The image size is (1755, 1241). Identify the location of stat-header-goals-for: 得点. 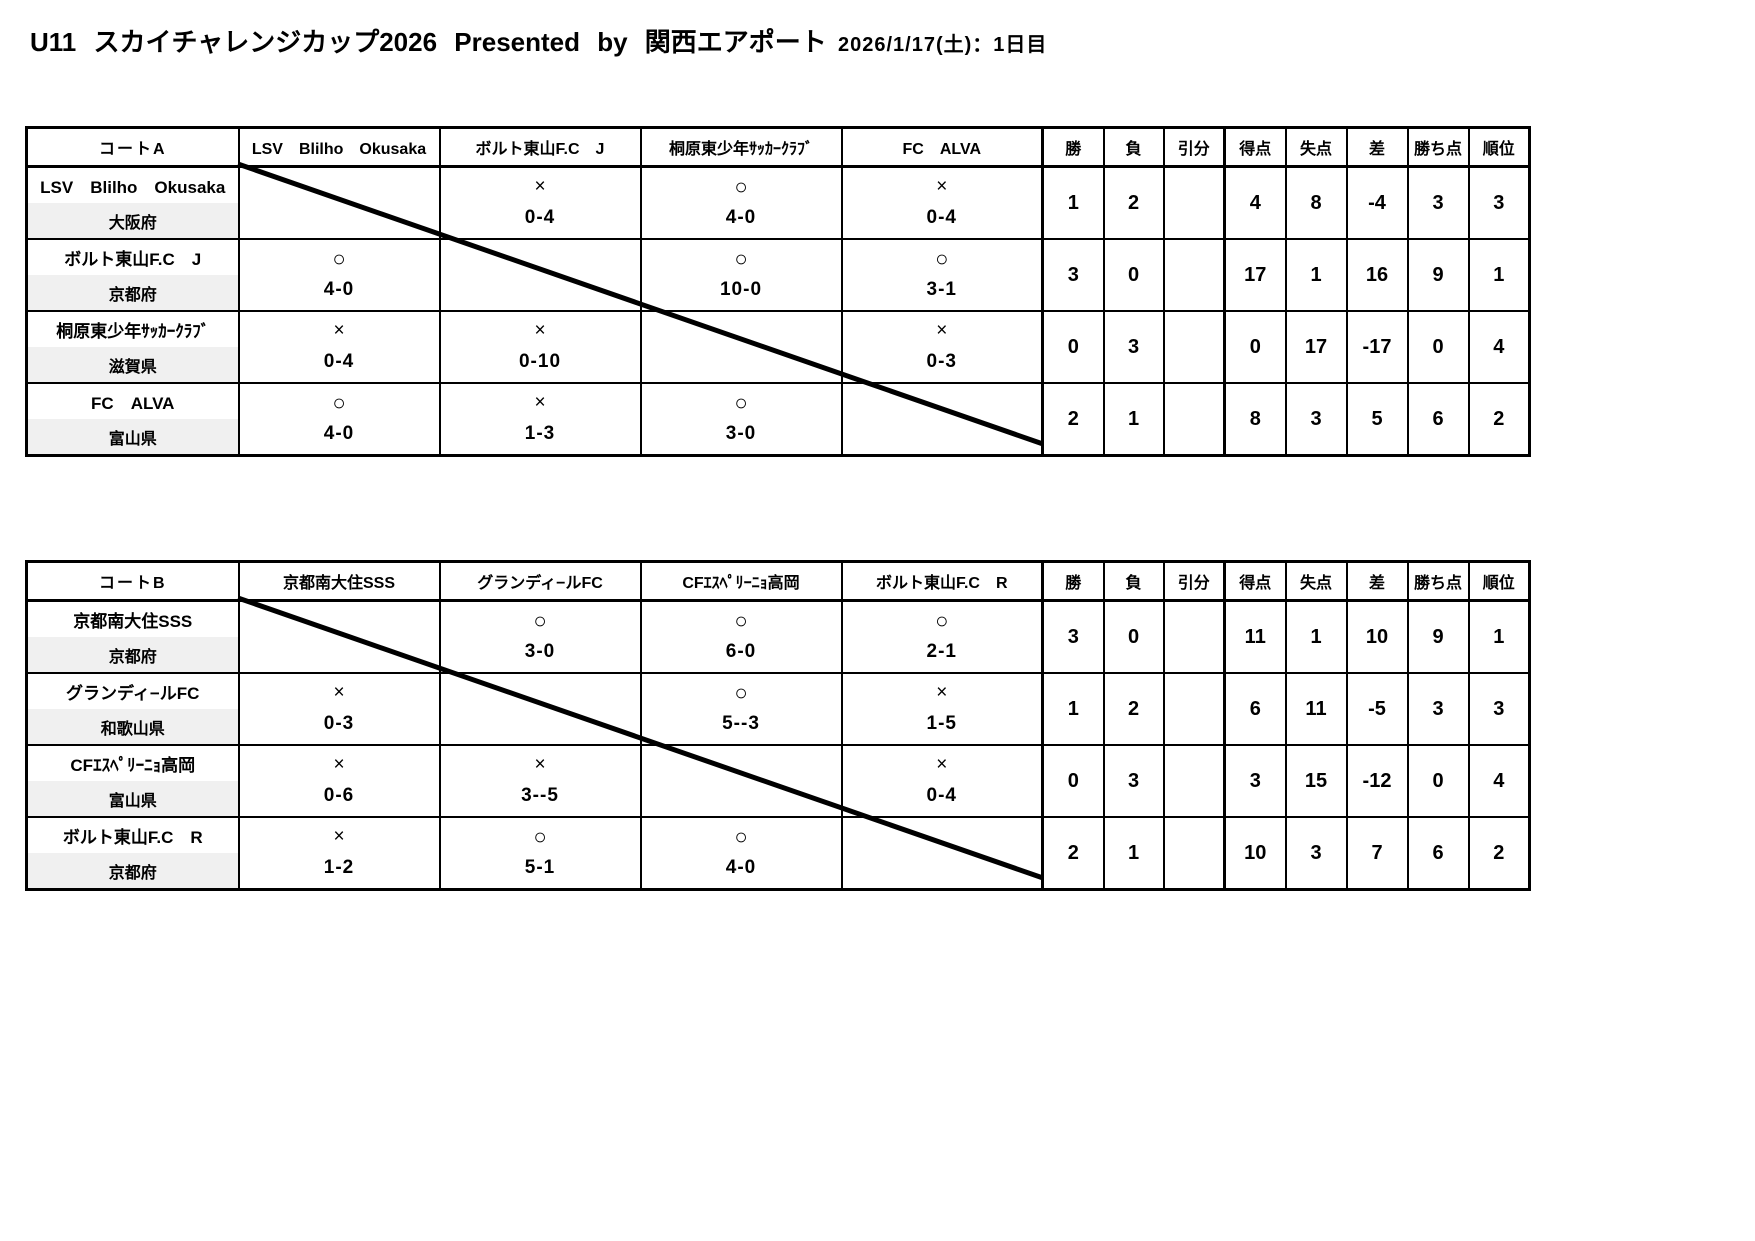
(1255, 147).